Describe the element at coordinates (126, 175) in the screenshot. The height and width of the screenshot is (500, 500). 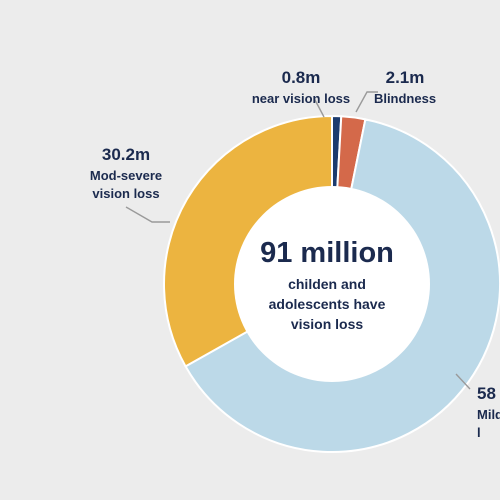
I see `slice-category-label-4-1: Mod-severe` at that location.